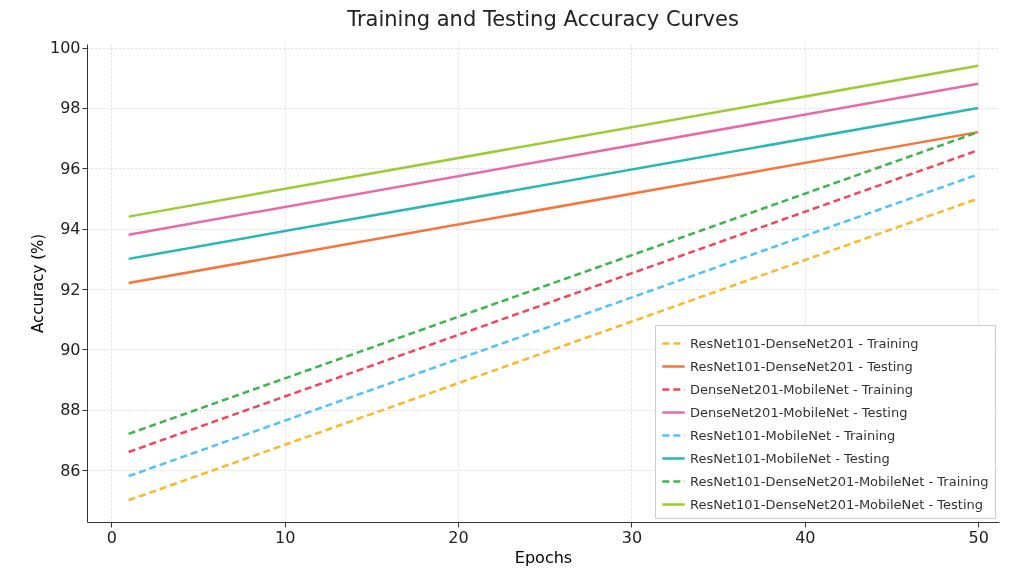  What do you see at coordinates (65, 48) in the screenshot?
I see `y-tick-label: 100` at bounding box center [65, 48].